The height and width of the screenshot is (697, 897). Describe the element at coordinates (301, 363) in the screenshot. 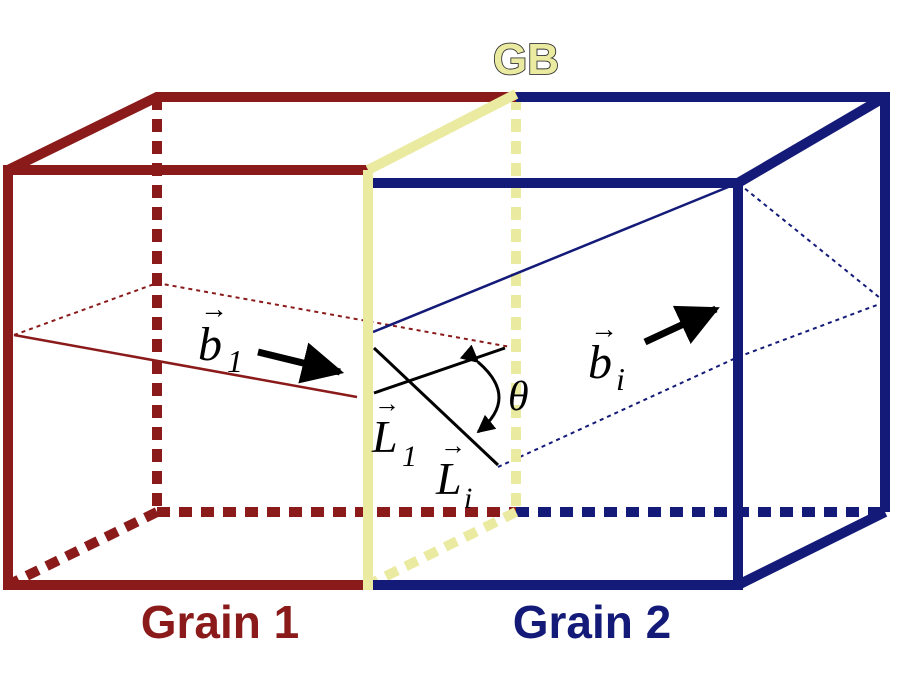

I see `right-arrow-icon` at that location.